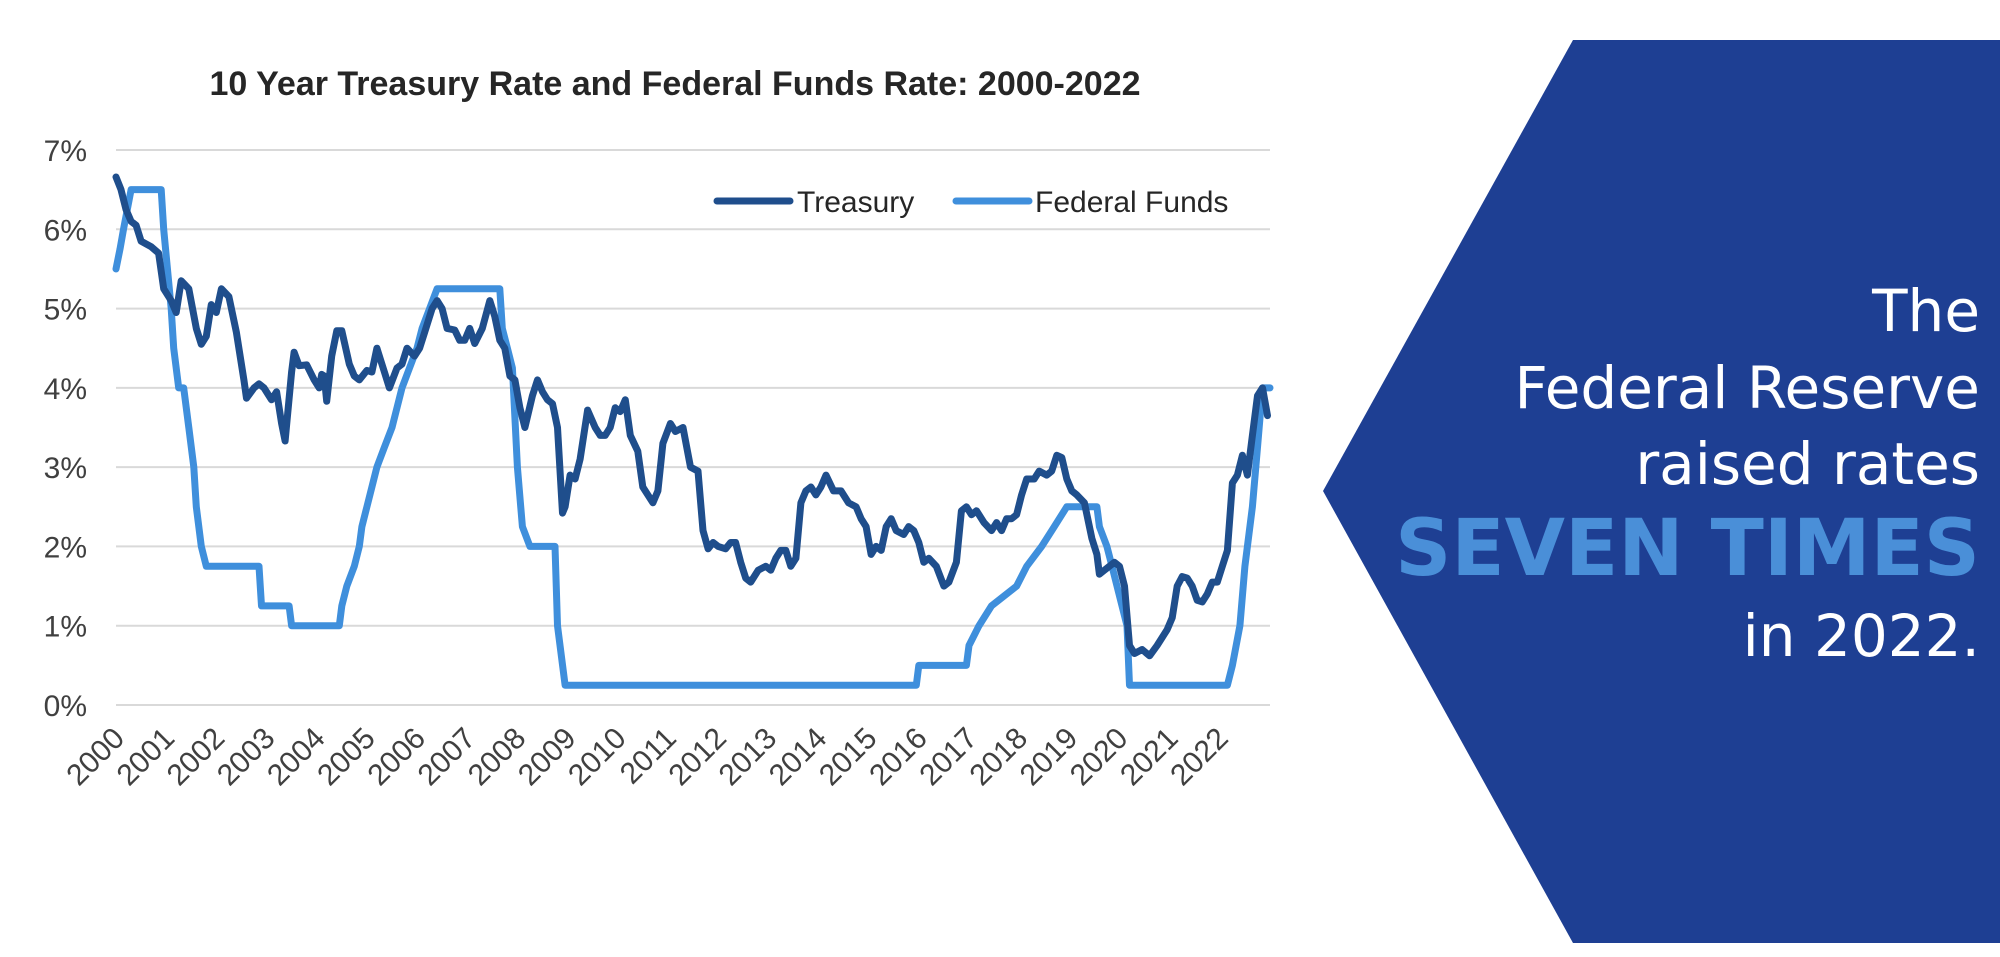  What do you see at coordinates (999, 757) in the screenshot?
I see `x-tick-label: 2018` at bounding box center [999, 757].